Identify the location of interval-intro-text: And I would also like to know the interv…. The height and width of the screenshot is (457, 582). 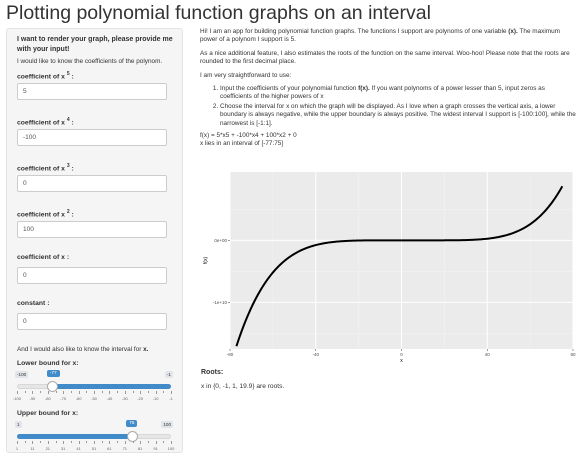
(80, 349).